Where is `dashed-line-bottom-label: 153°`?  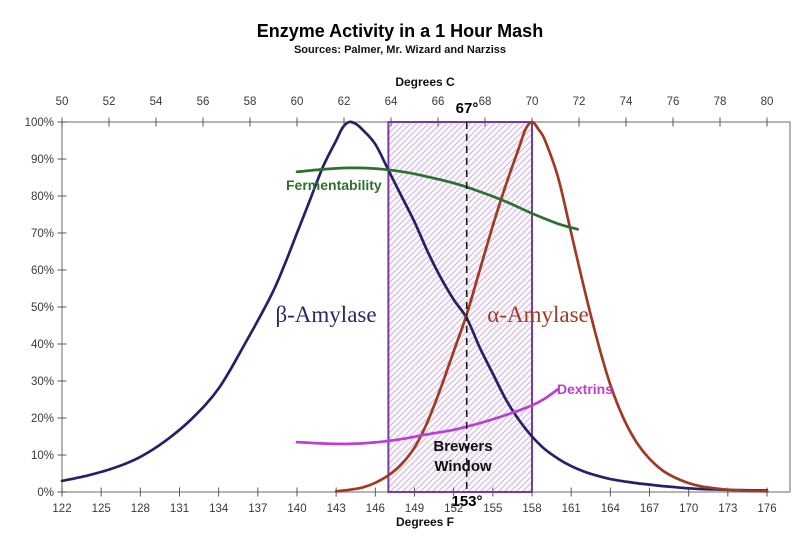 dashed-line-bottom-label: 153° is located at coordinates (467, 501).